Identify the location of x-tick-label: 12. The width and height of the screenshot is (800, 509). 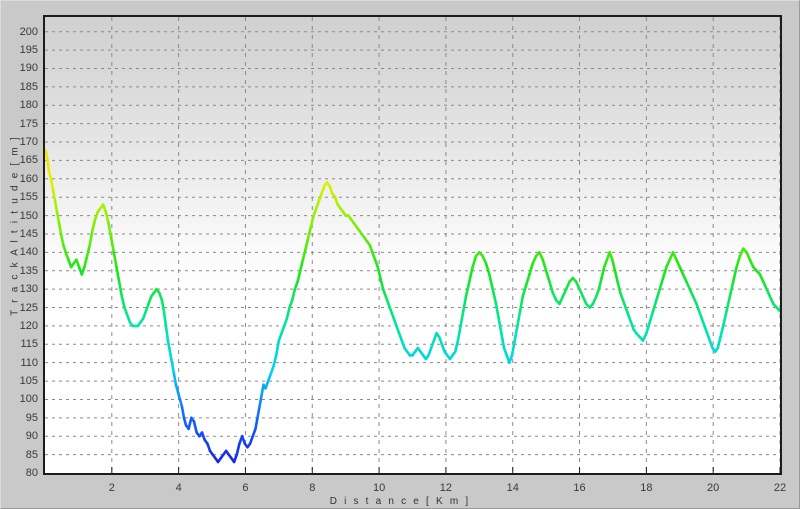
(446, 488).